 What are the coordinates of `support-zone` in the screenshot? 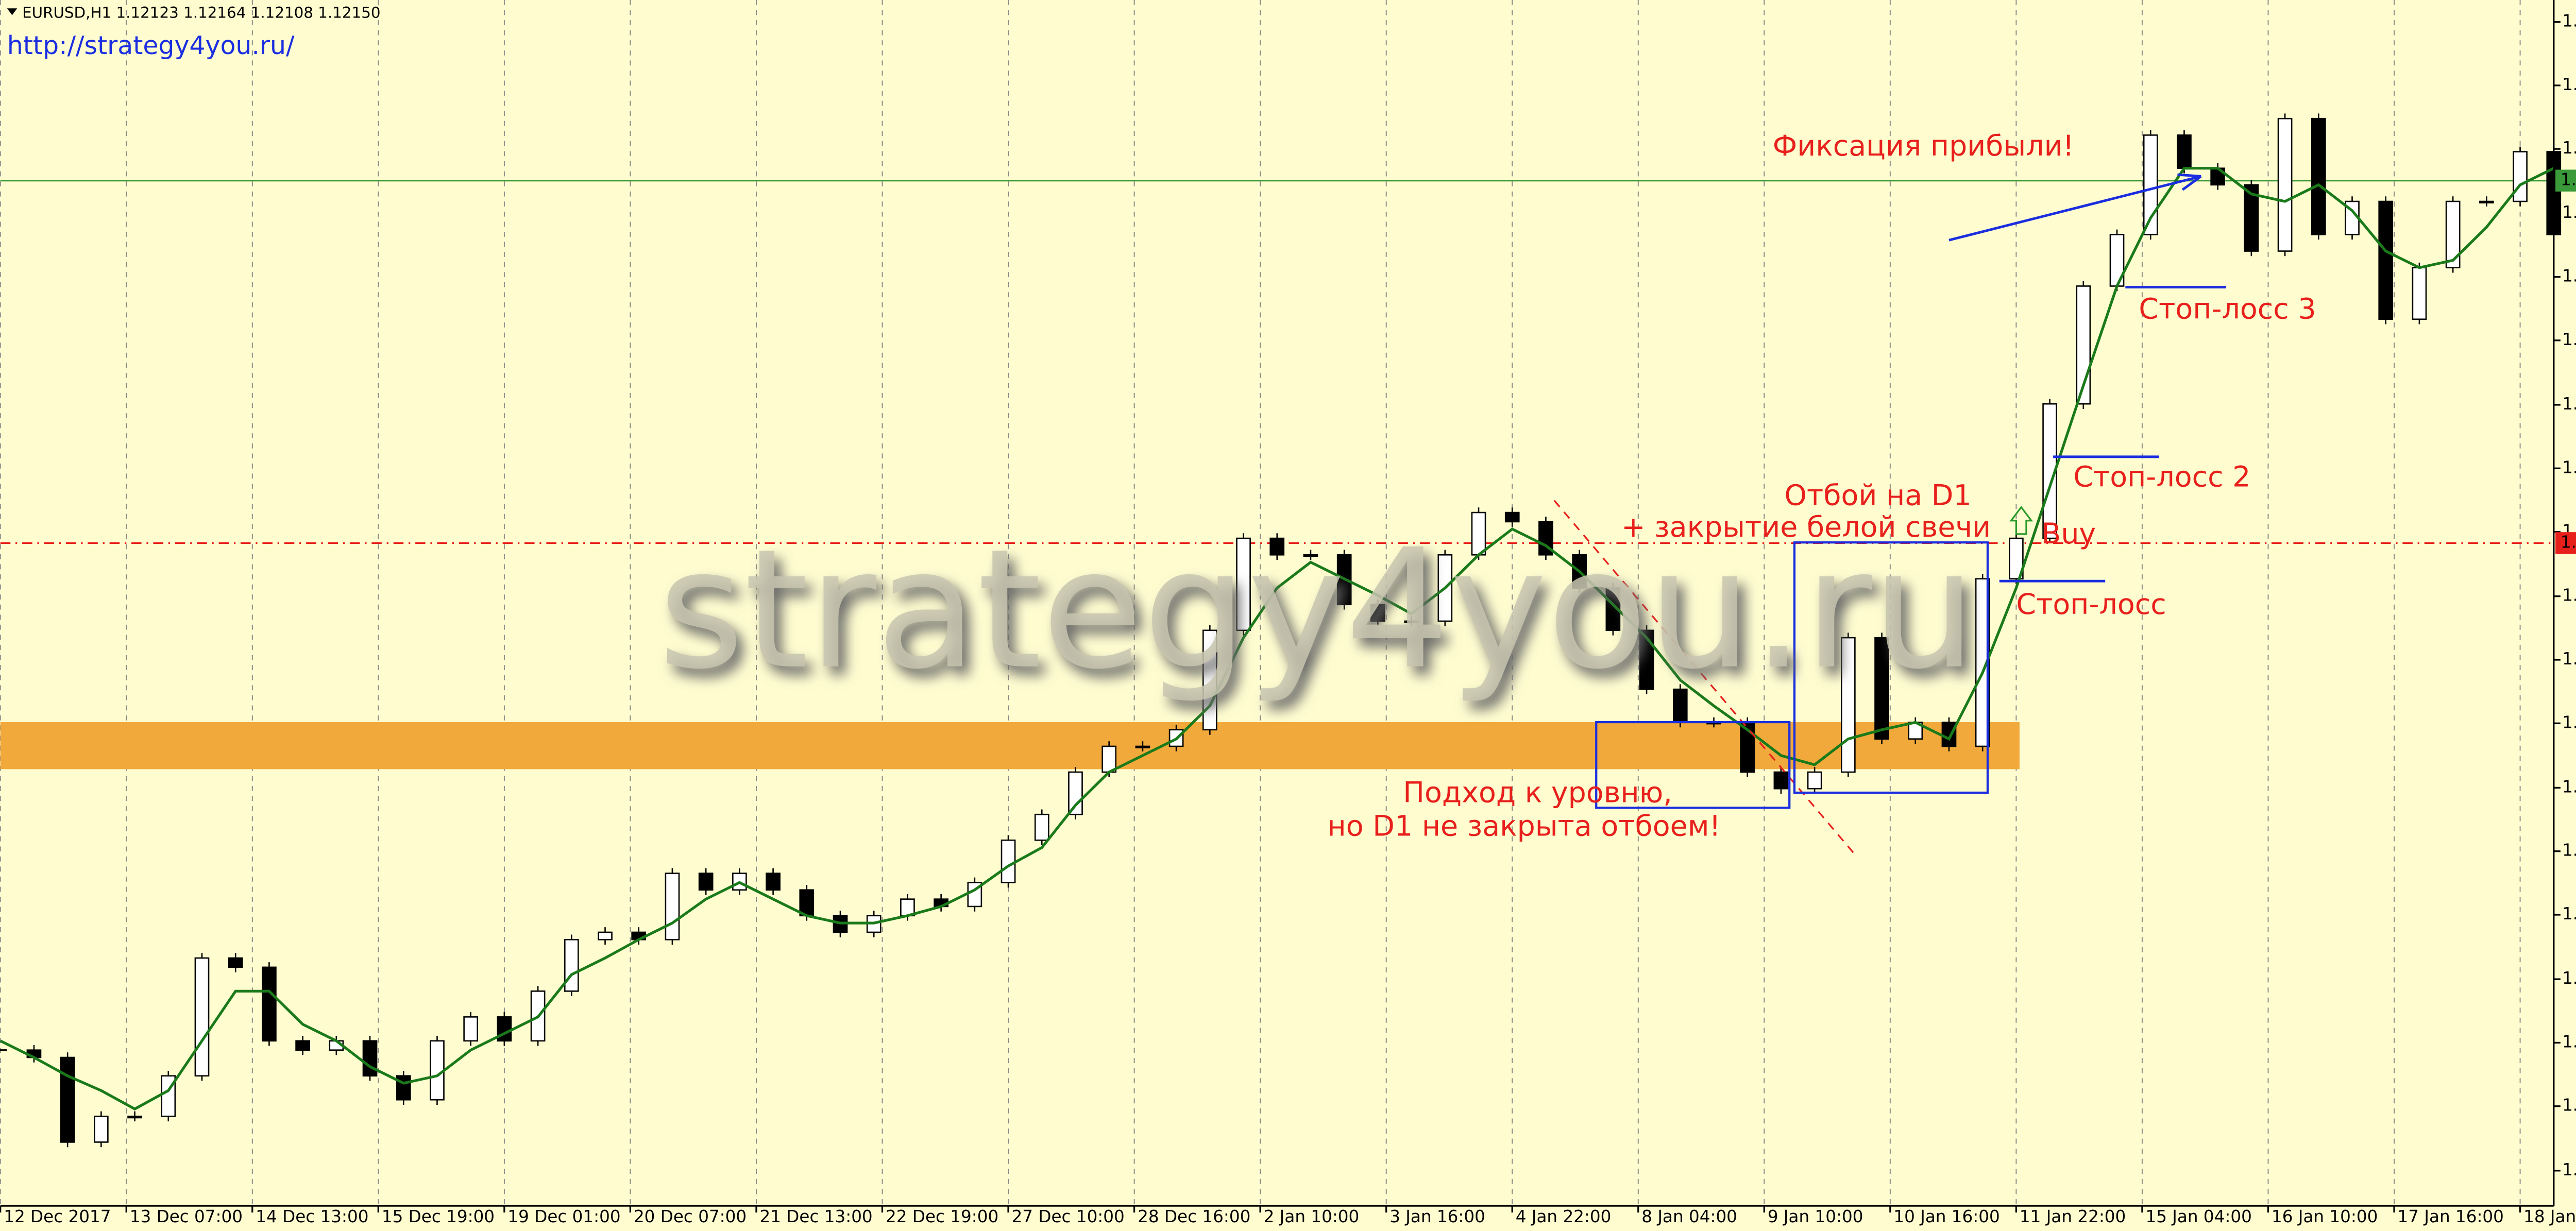 It's located at (1010, 746).